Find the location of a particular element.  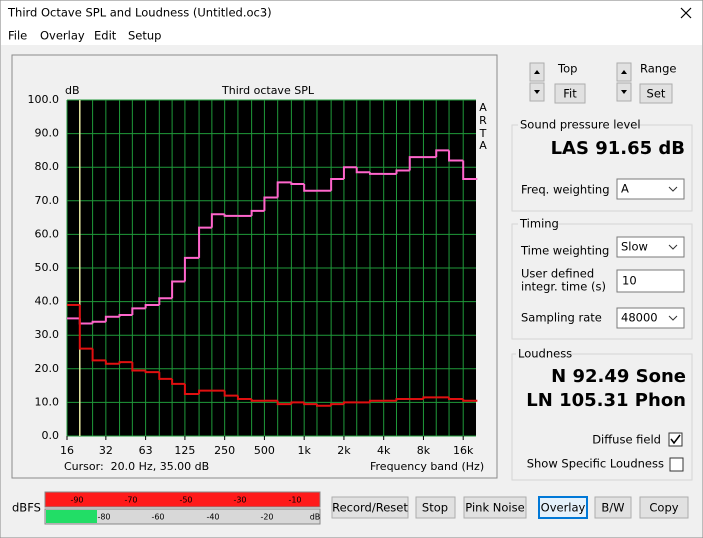

chart-title: Third octave SPL is located at coordinates (268, 90).